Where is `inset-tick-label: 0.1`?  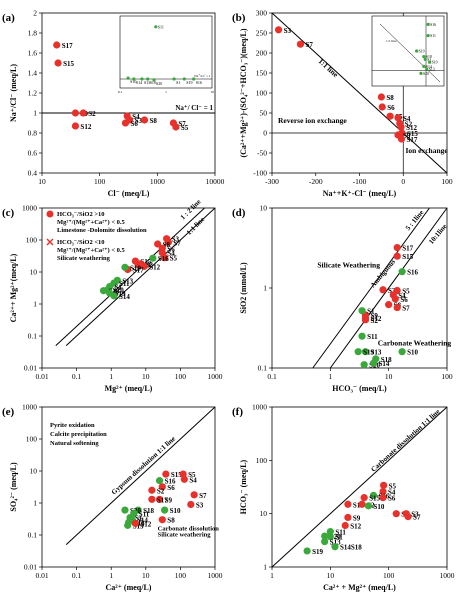
inset-tick-label: 0.1 is located at coordinates (120, 92).